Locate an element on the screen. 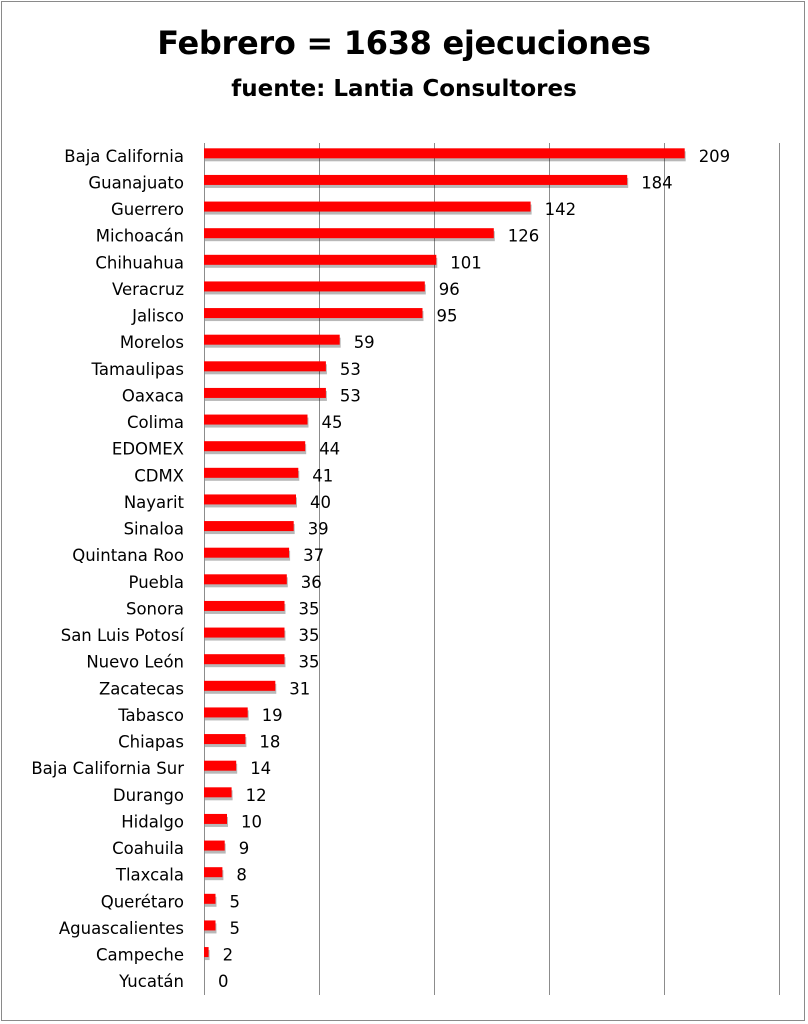 Image resolution: width=808 pixels, height=1024 pixels. data-label: 95 is located at coordinates (447, 316).